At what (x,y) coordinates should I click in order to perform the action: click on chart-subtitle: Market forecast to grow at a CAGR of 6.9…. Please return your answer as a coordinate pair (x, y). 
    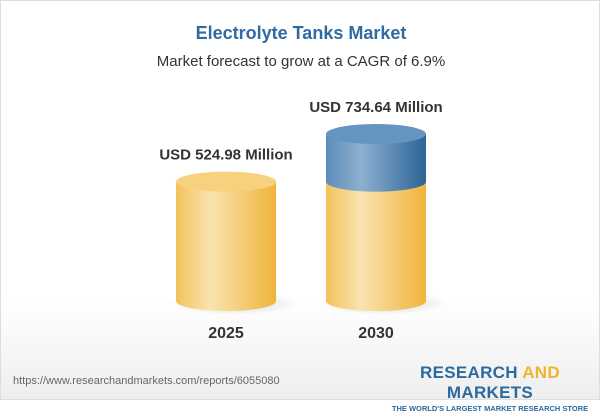
    Looking at the image, I should click on (301, 61).